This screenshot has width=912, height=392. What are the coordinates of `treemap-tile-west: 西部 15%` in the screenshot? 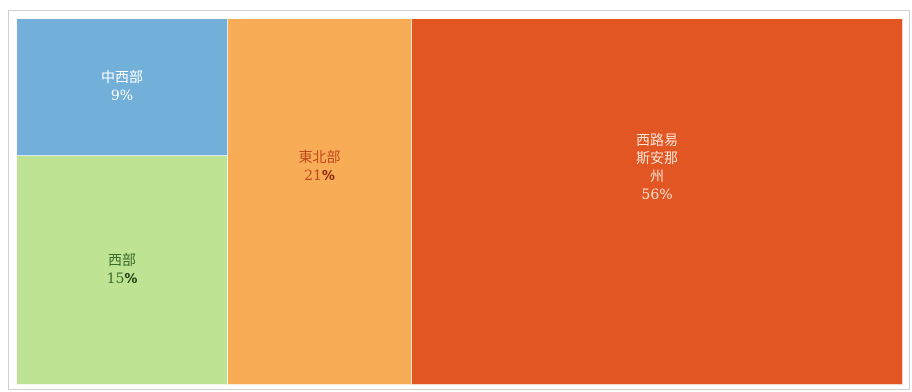 It's located at (122, 270).